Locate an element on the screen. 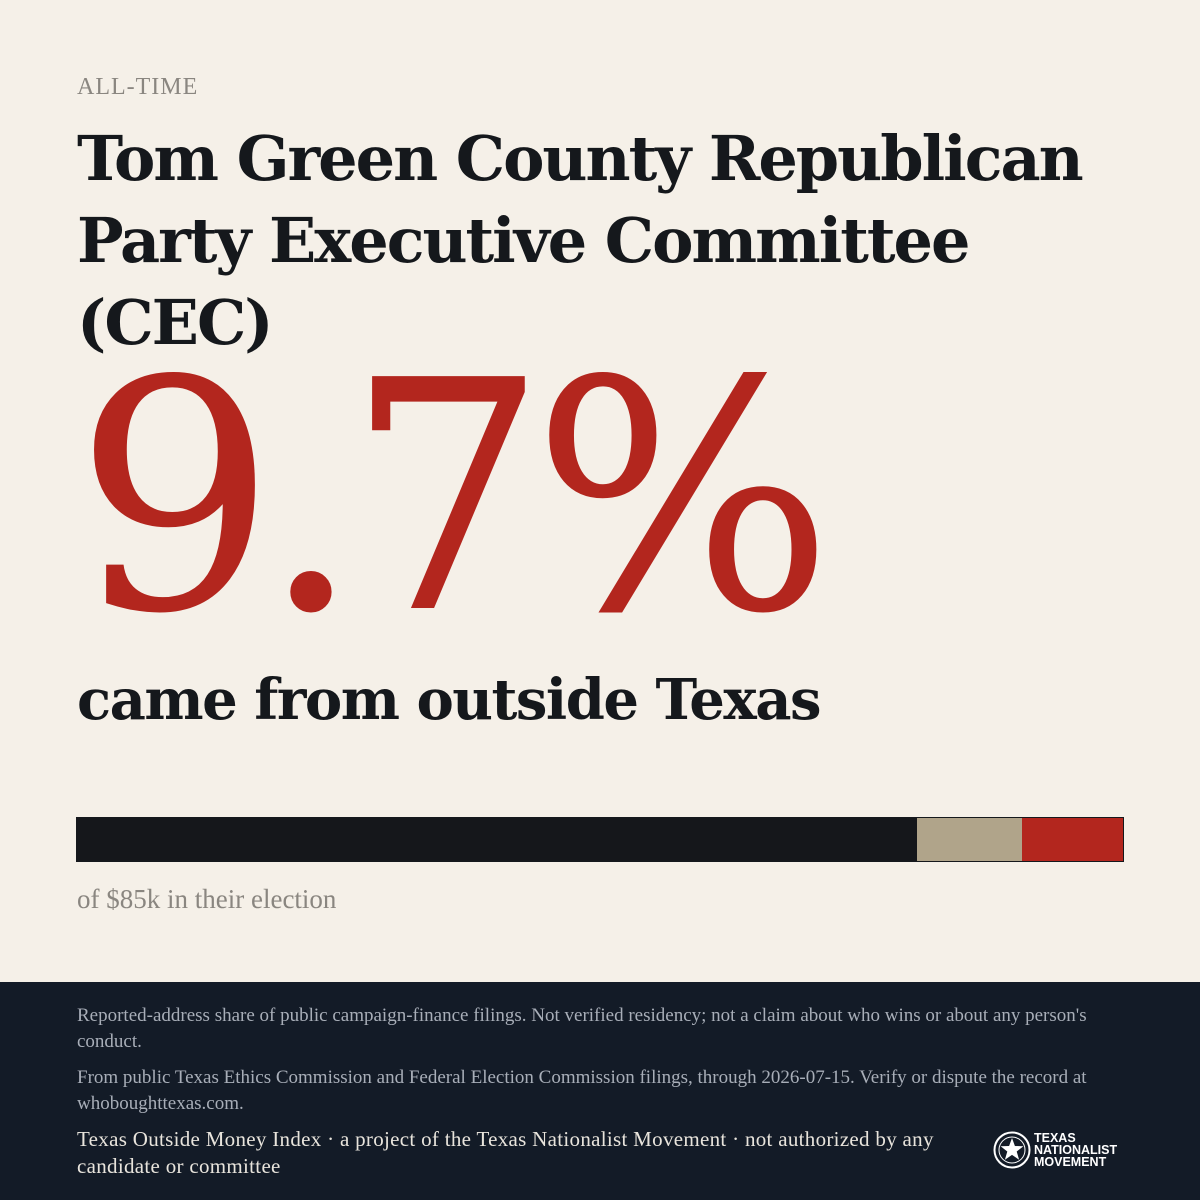 This screenshot has height=1200, width=1200. money-share-bar is located at coordinates (600, 839).